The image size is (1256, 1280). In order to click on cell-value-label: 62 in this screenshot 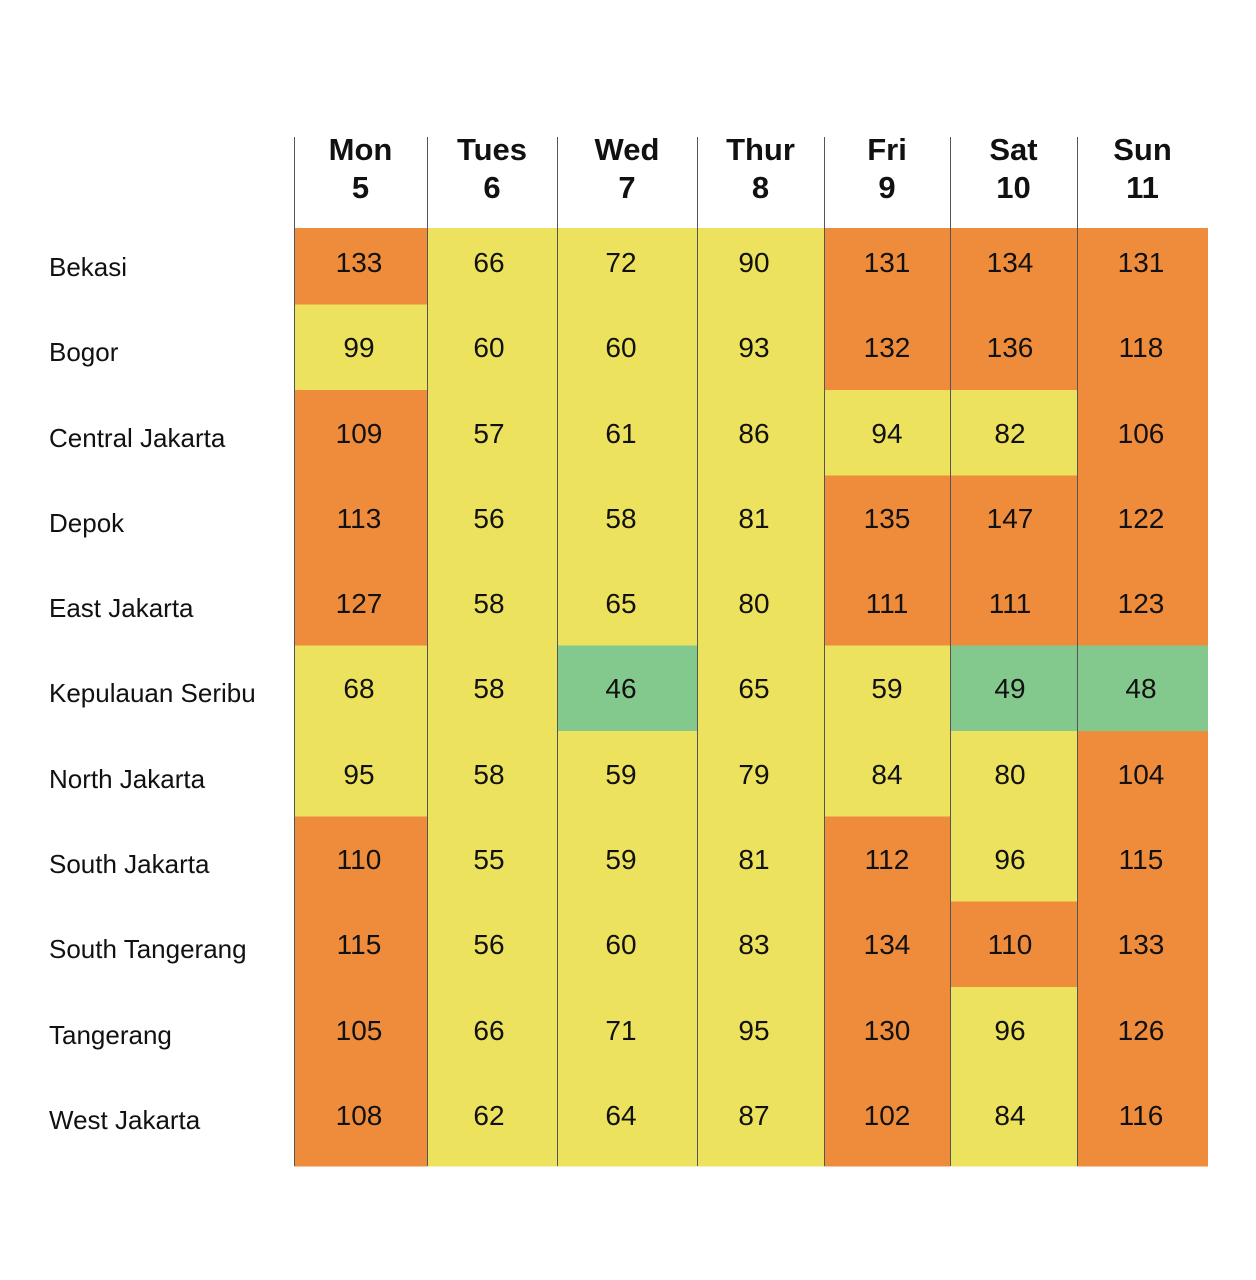, I will do `click(488, 1115)`.